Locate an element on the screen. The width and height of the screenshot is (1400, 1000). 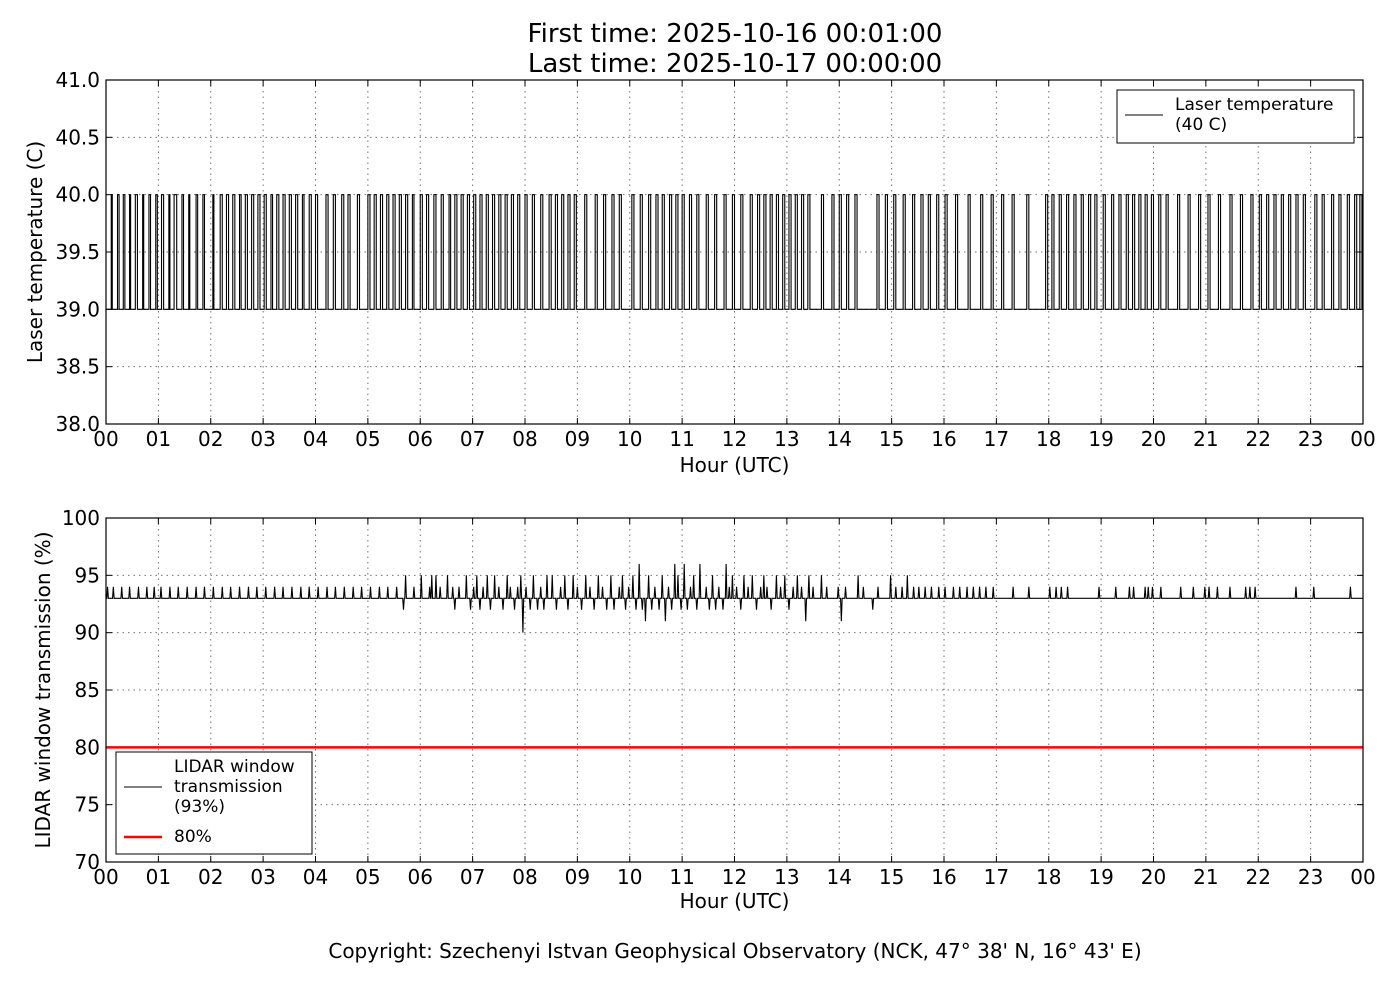
legend-label: Laser temperature is located at coordinates (1254, 105).